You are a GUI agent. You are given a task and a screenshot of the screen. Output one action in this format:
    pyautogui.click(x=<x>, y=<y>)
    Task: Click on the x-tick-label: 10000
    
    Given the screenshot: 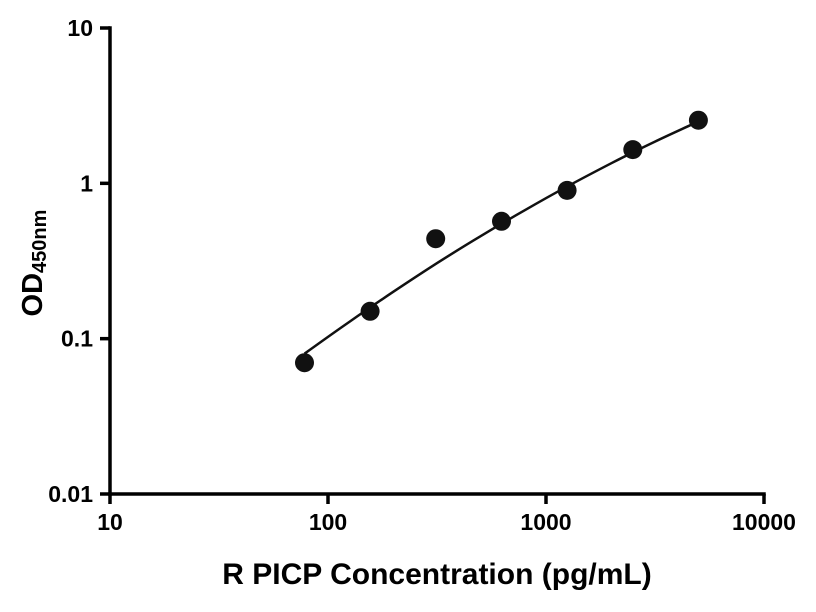 What is the action you would take?
    pyautogui.click(x=764, y=522)
    